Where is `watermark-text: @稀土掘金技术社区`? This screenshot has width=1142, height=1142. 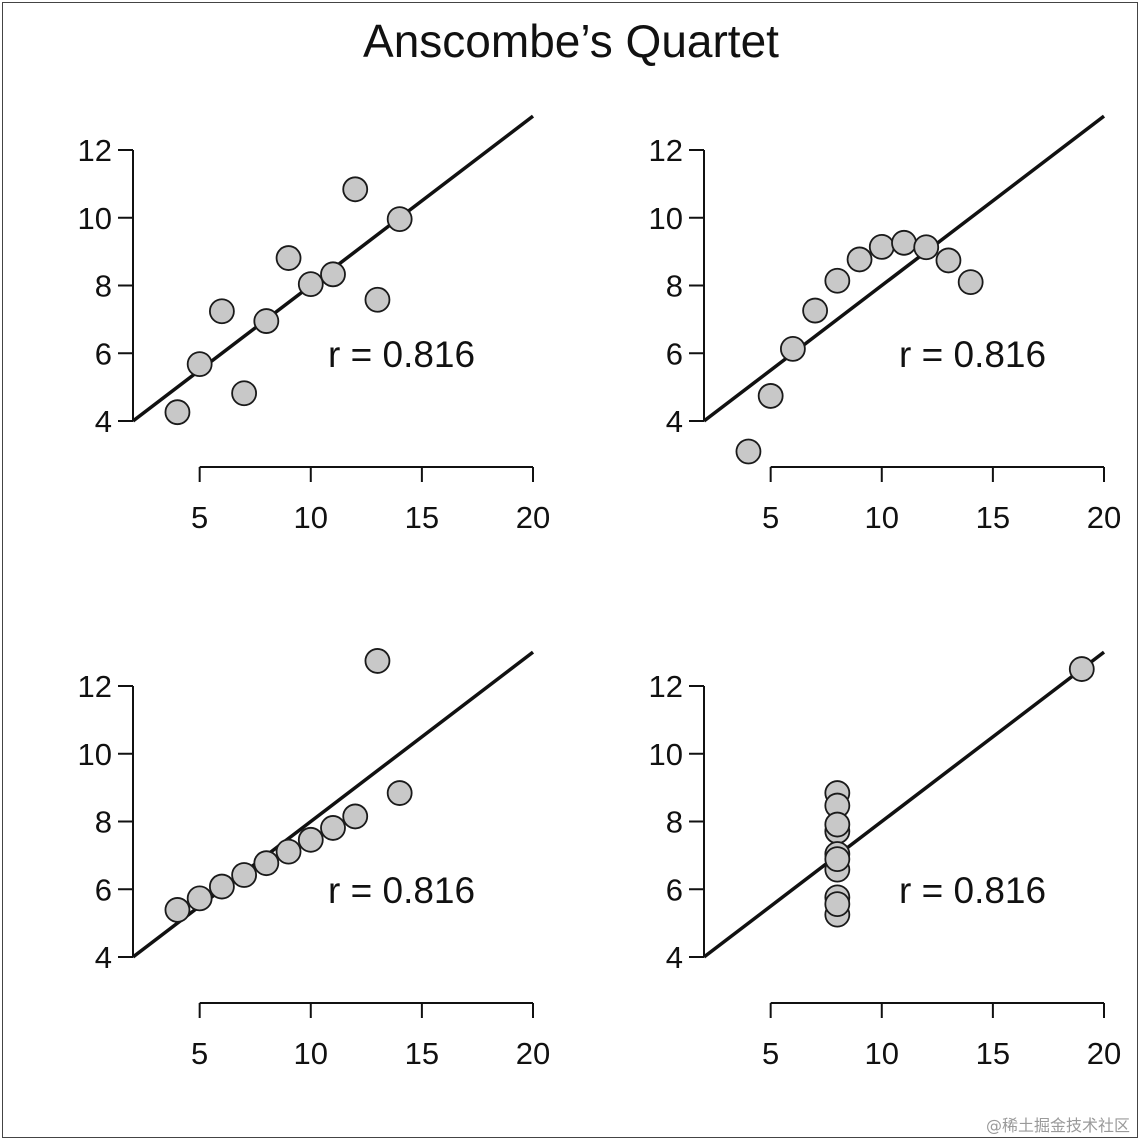
watermark-text: @稀土掘金技术社区 is located at coordinates (1057, 1125).